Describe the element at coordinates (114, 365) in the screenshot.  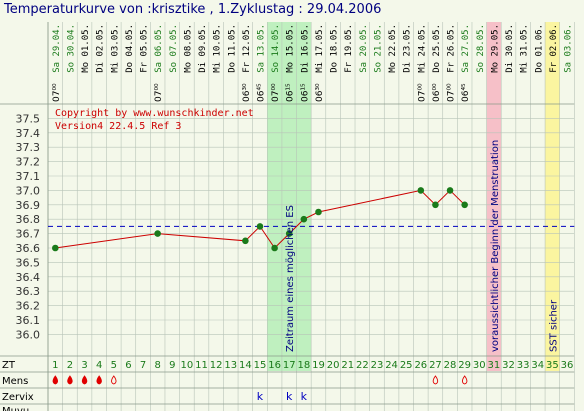
I see `cycle-day-number: 5` at that location.